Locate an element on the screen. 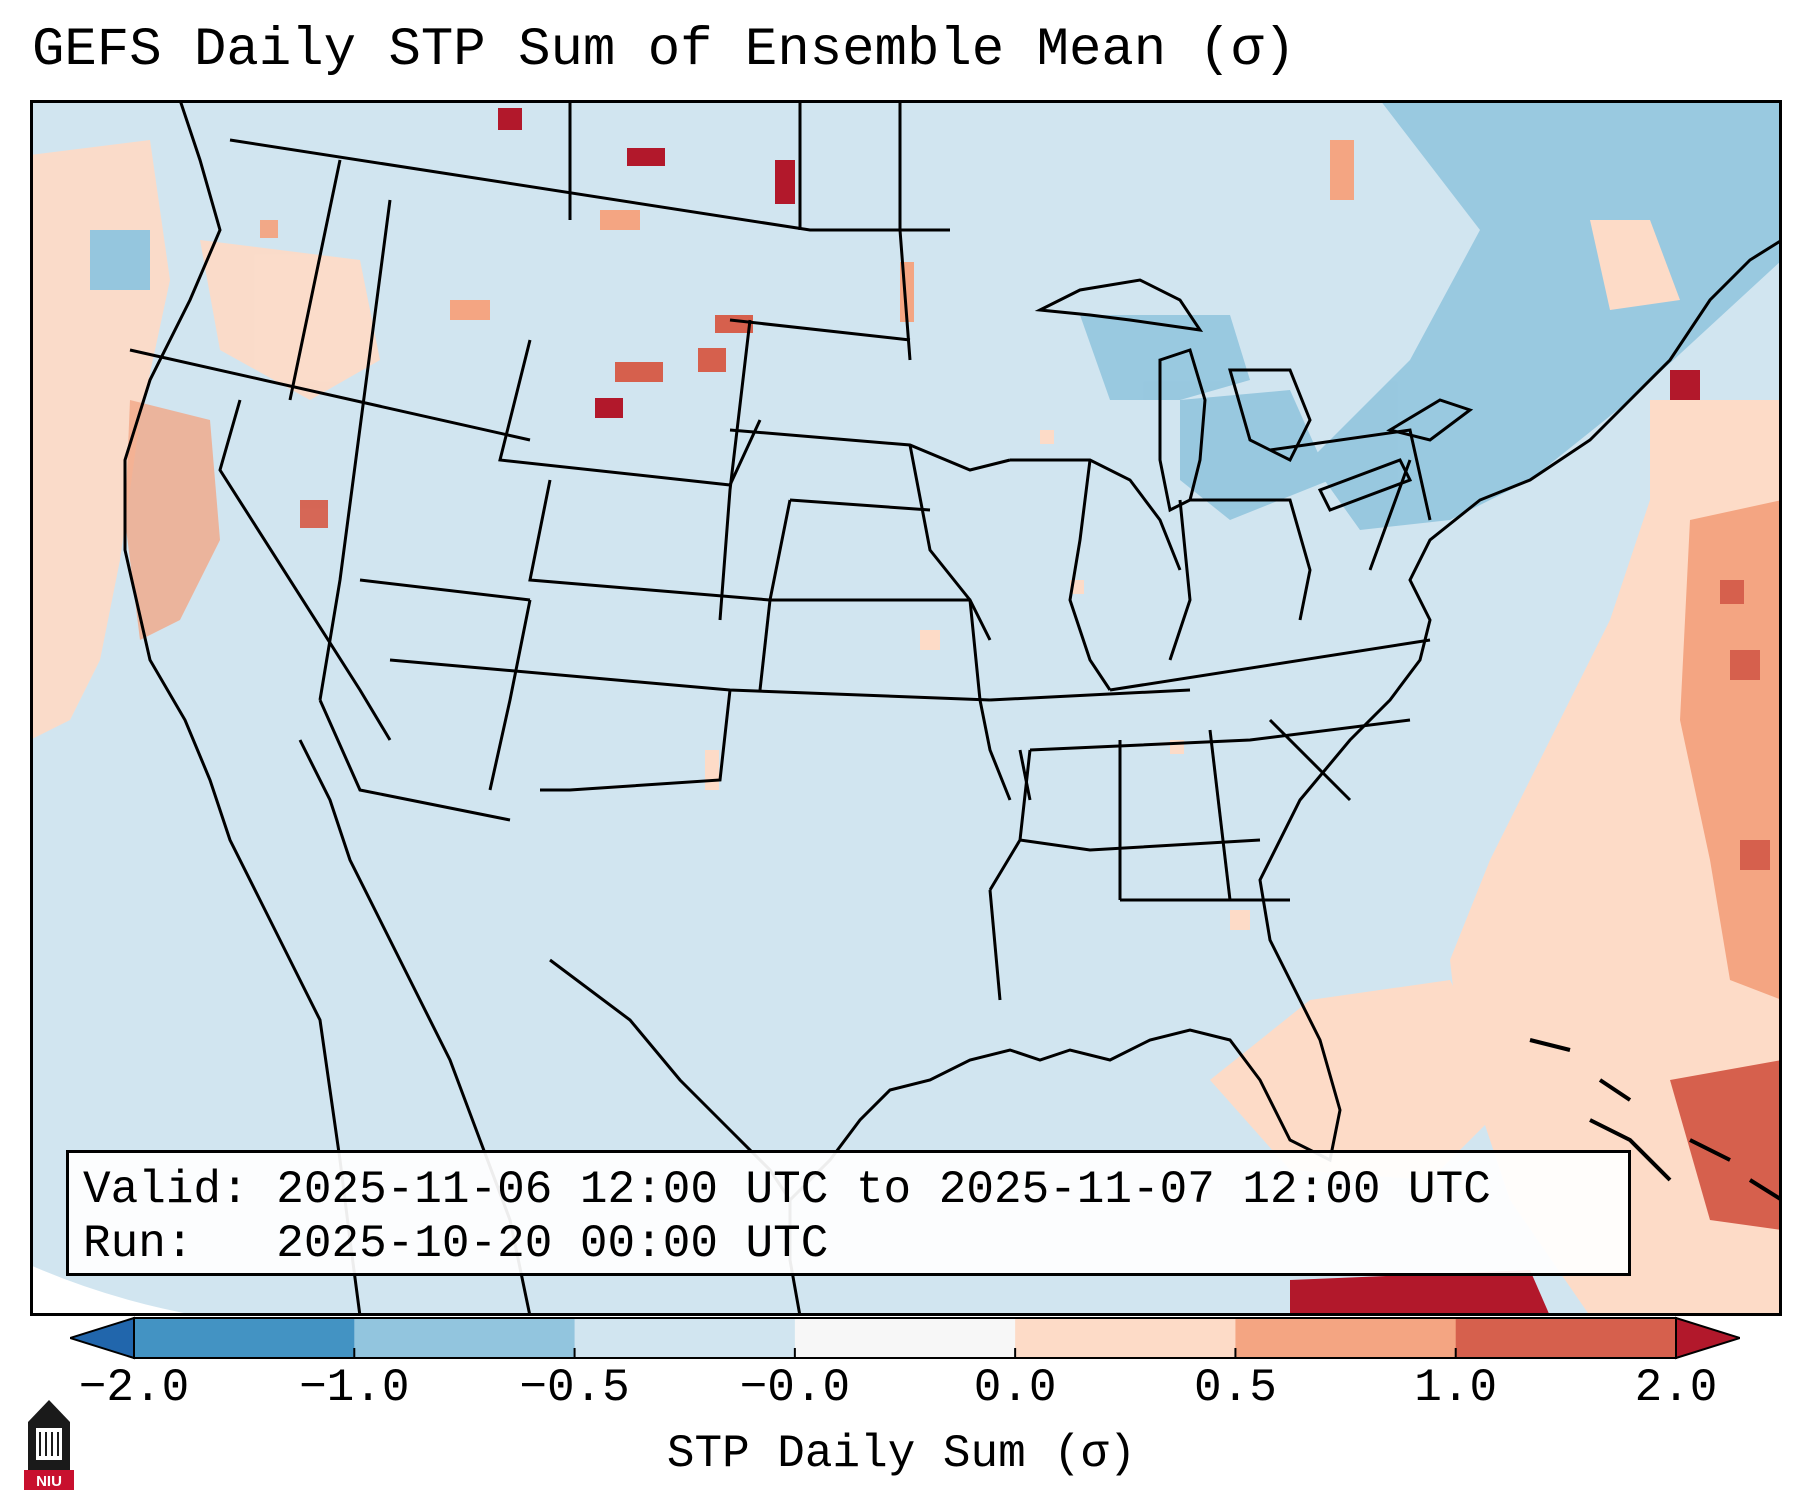 The width and height of the screenshot is (1803, 1506). colorbar is located at coordinates (905, 1338).